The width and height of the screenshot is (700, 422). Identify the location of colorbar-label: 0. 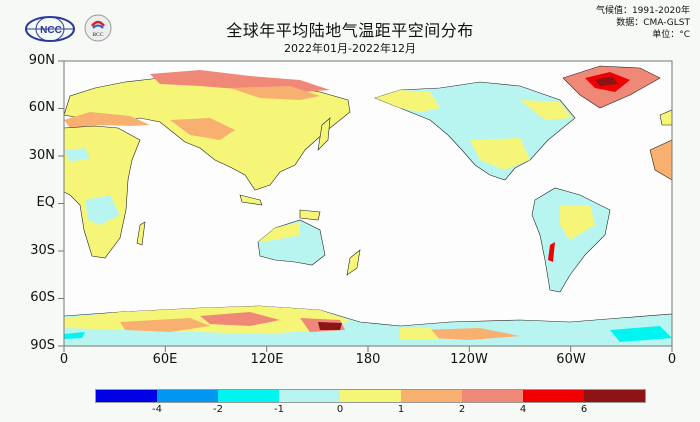
(340, 409).